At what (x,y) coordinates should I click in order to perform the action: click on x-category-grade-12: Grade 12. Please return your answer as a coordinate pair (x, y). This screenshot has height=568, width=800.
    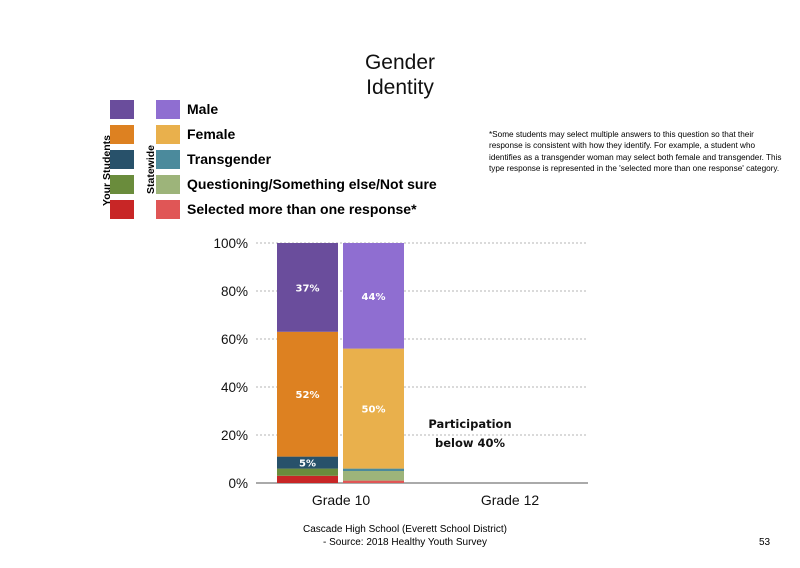
    Looking at the image, I should click on (510, 500).